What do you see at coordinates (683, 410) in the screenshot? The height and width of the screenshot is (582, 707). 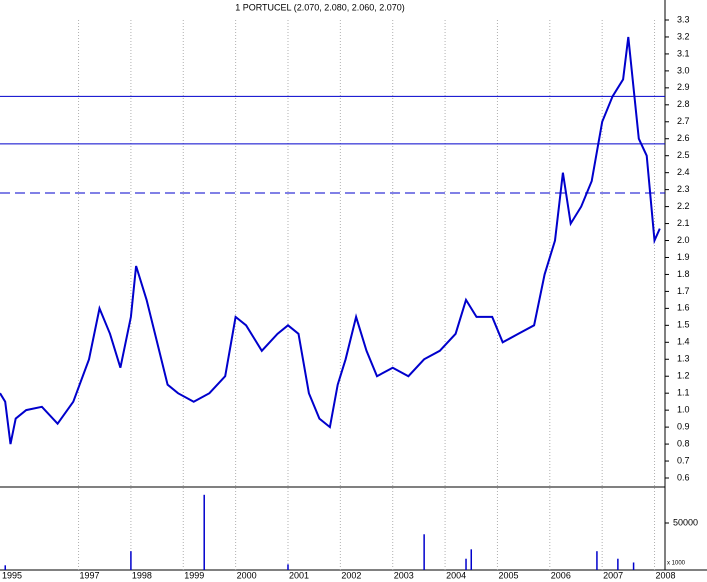 I see `y-tick-label: 1.0` at bounding box center [683, 410].